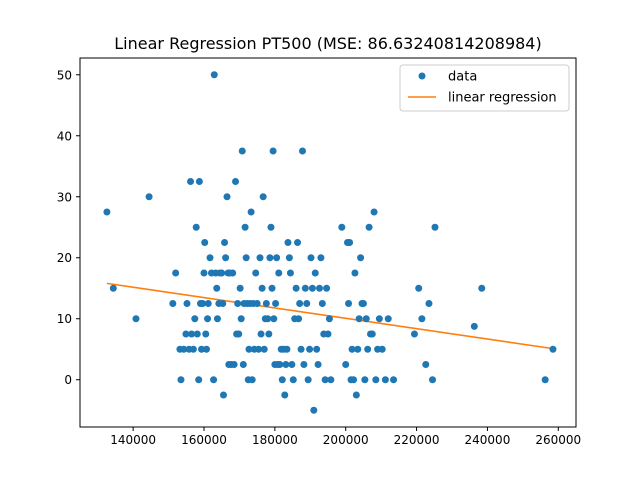  Describe the element at coordinates (502, 98) in the screenshot. I see `legend-regression-label: linear regression` at that location.